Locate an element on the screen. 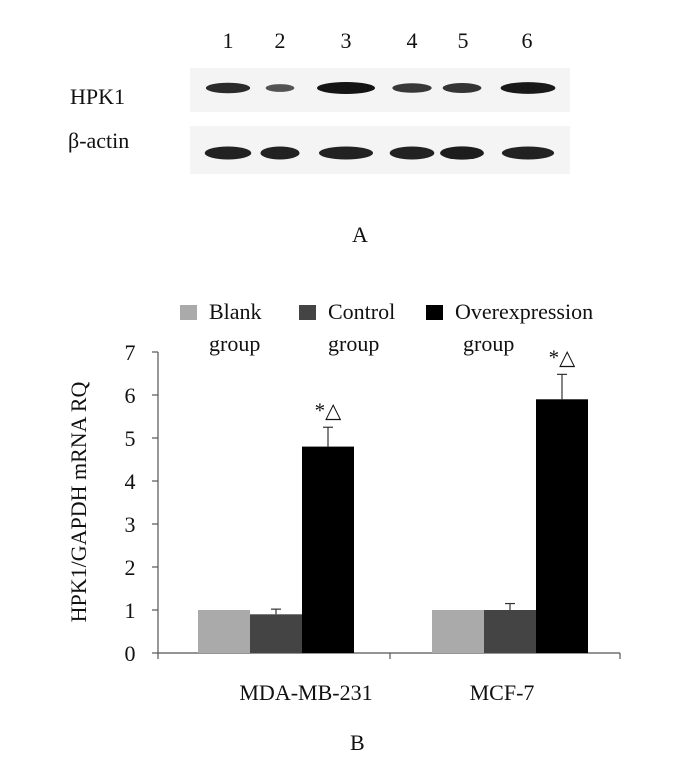  y-axis-label: HPK1/GAPDH mRNA RQ is located at coordinates (78, 501).